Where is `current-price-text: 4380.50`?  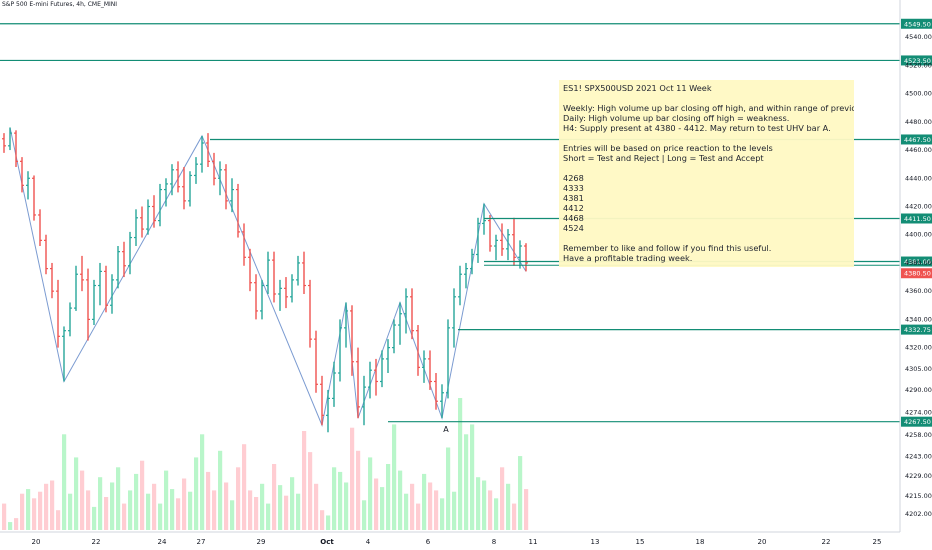
current-price-text: 4380.50 is located at coordinates (917, 274).